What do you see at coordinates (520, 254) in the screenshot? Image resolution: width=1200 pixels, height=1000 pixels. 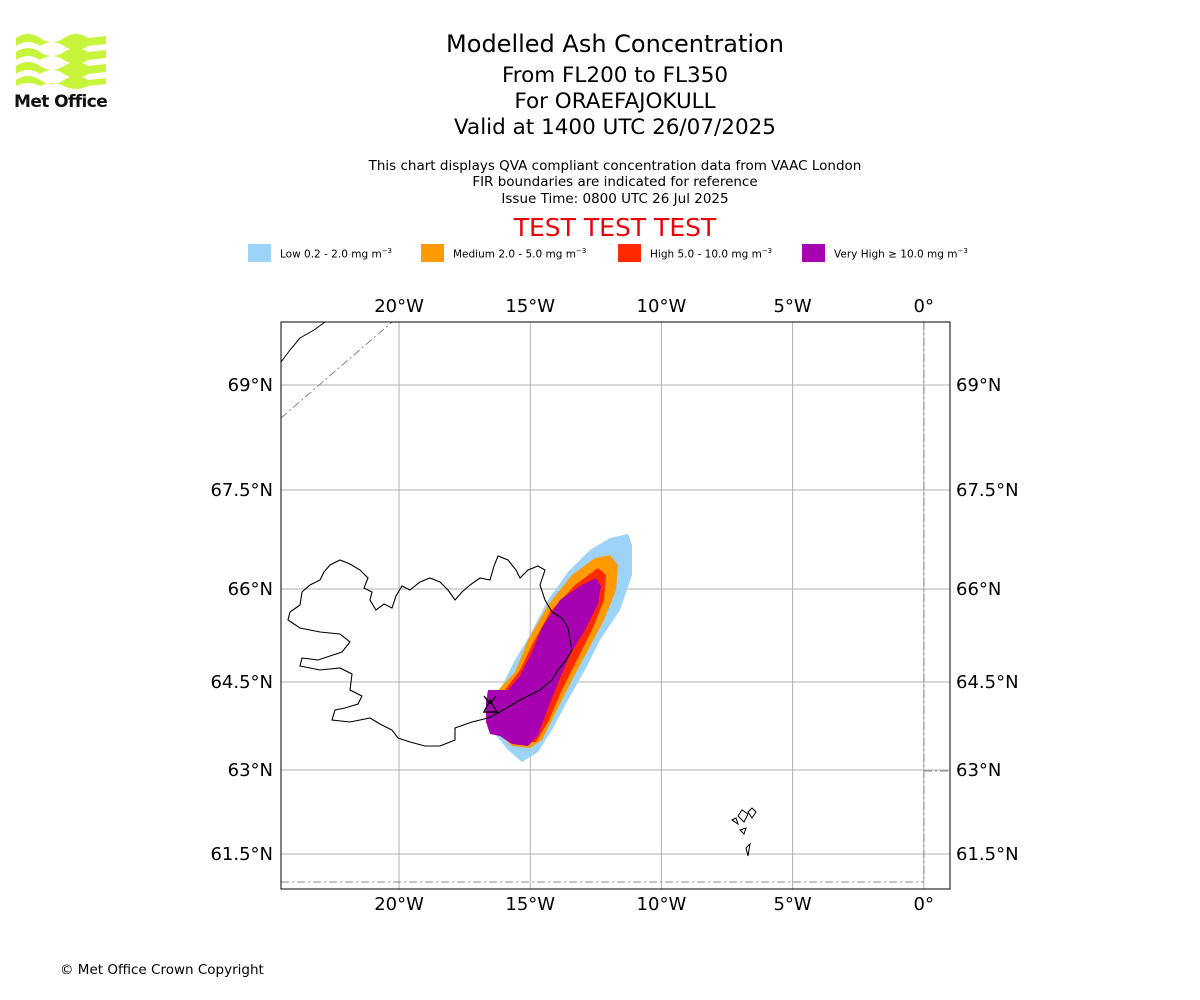 I see `legend-medium-label: Medium 2.0 - 5.0 mg m−3` at bounding box center [520, 254].